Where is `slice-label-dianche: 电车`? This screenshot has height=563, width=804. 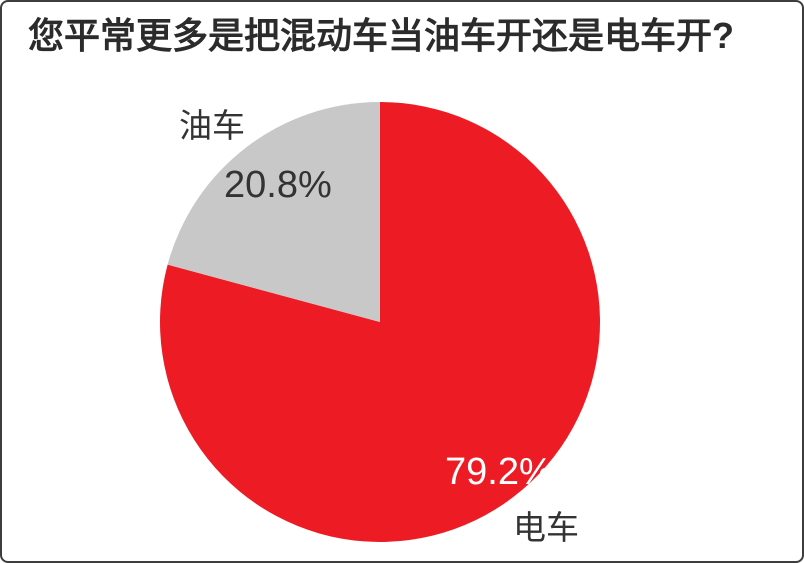 slice-label-dianche: 电车 is located at coordinates (546, 527).